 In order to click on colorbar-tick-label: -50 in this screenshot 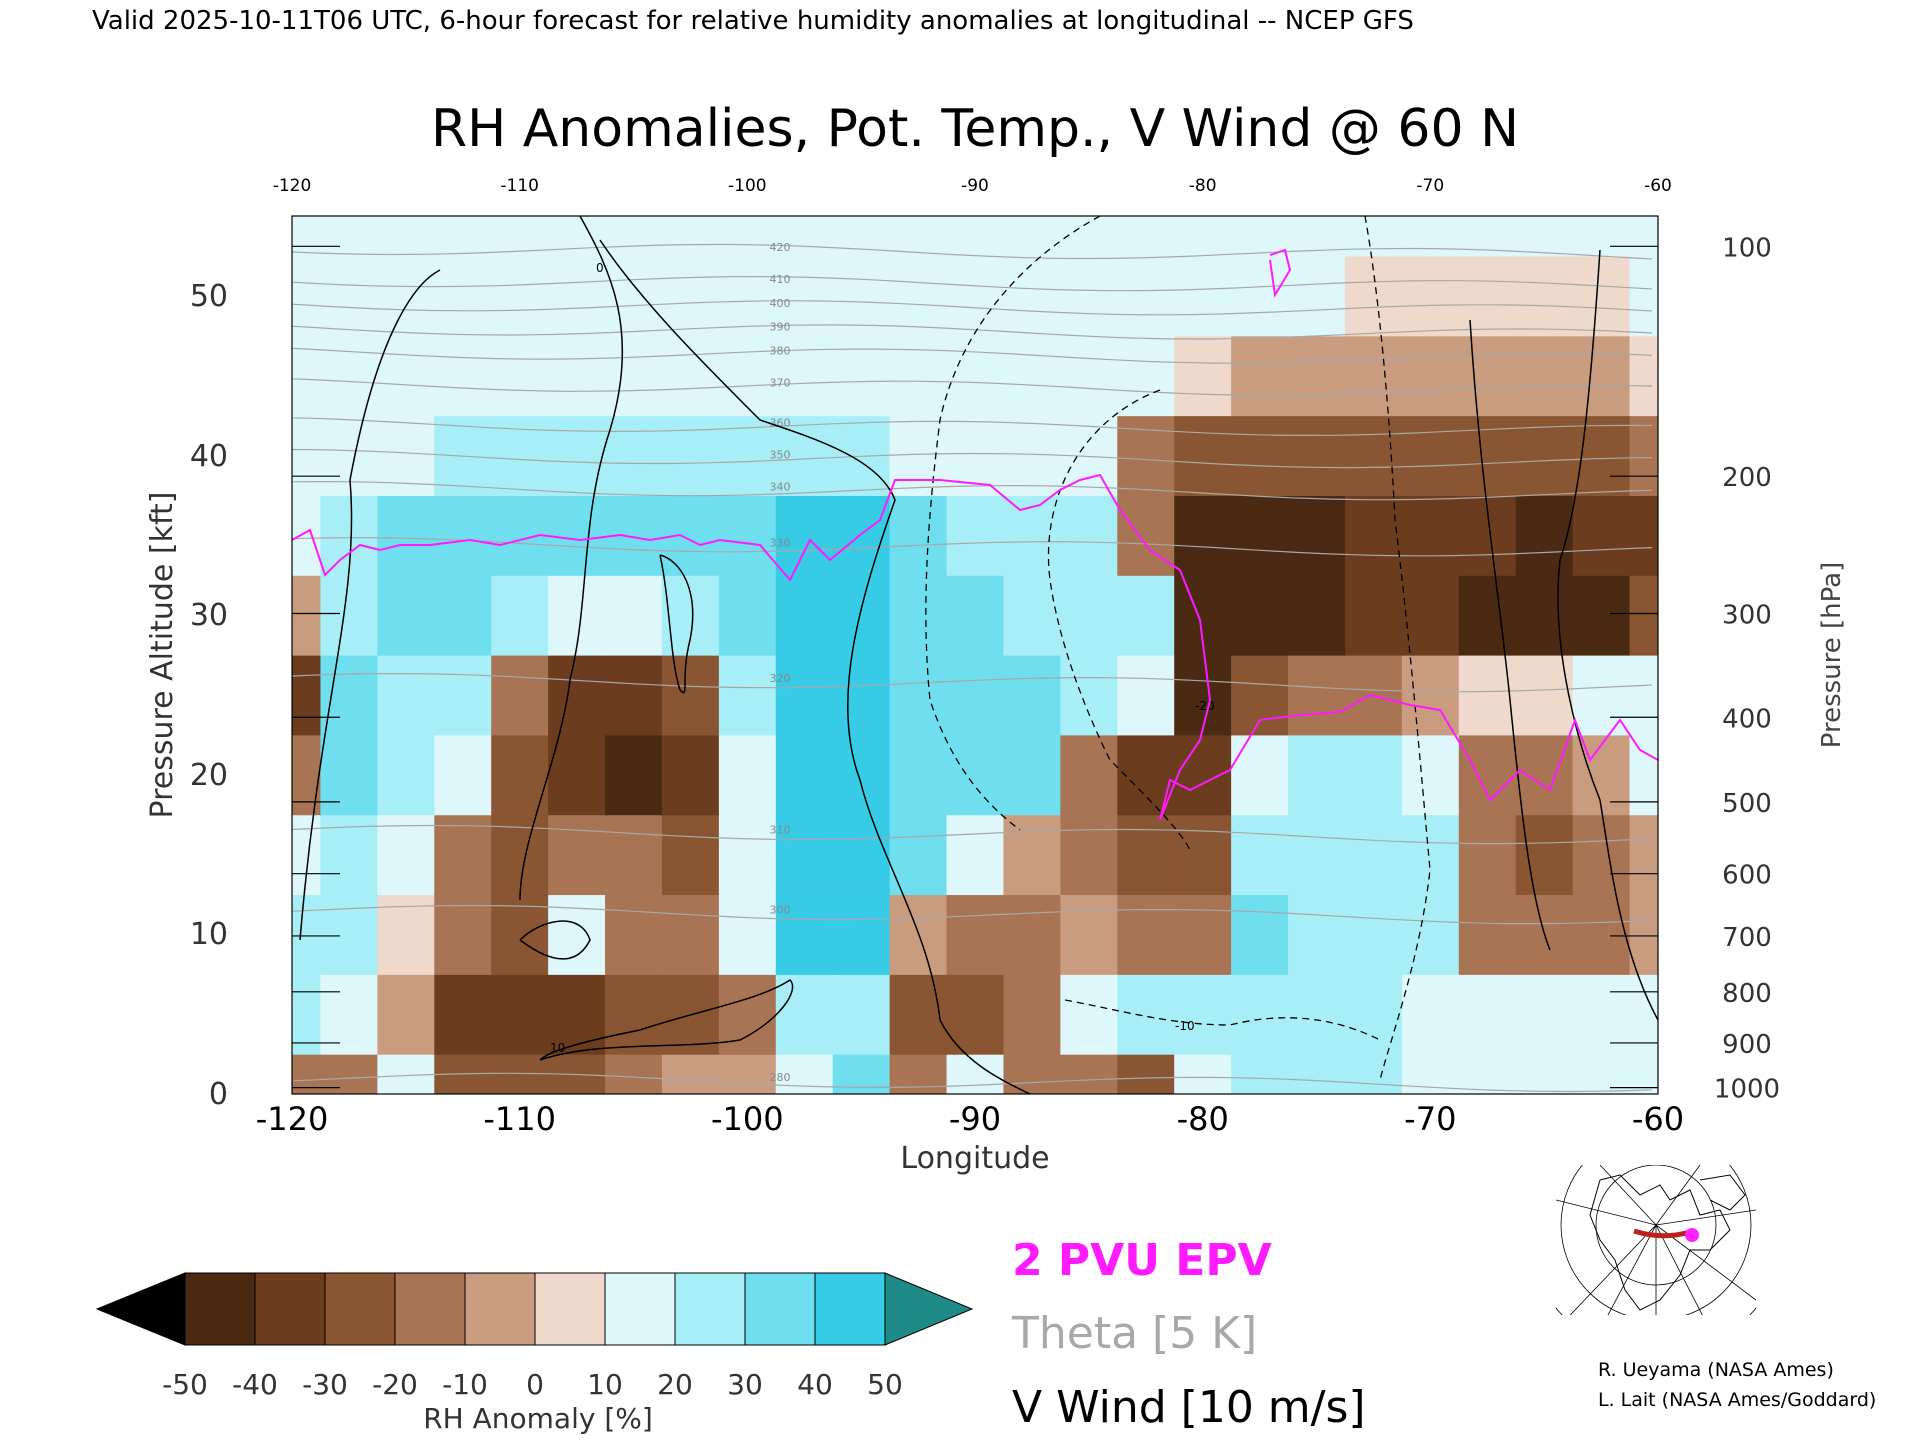, I will do `click(185, 1384)`.